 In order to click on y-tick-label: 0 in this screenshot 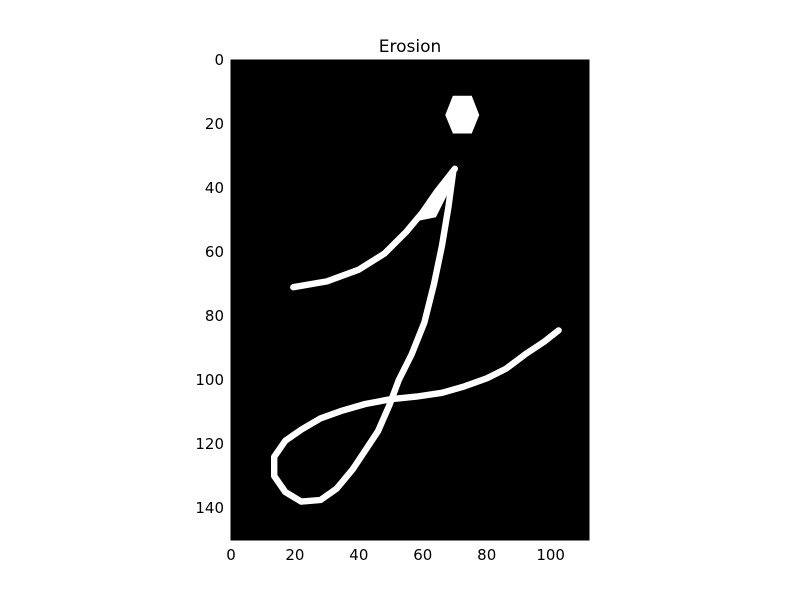, I will do `click(219, 60)`.